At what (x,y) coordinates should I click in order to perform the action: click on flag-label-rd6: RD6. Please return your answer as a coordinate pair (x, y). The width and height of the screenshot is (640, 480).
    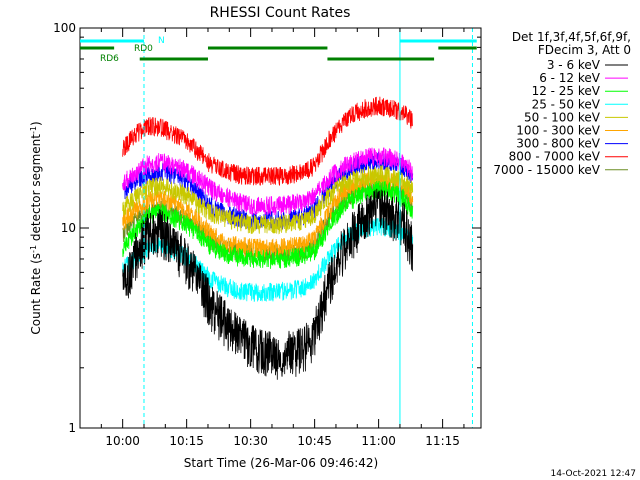
    Looking at the image, I should click on (109, 59).